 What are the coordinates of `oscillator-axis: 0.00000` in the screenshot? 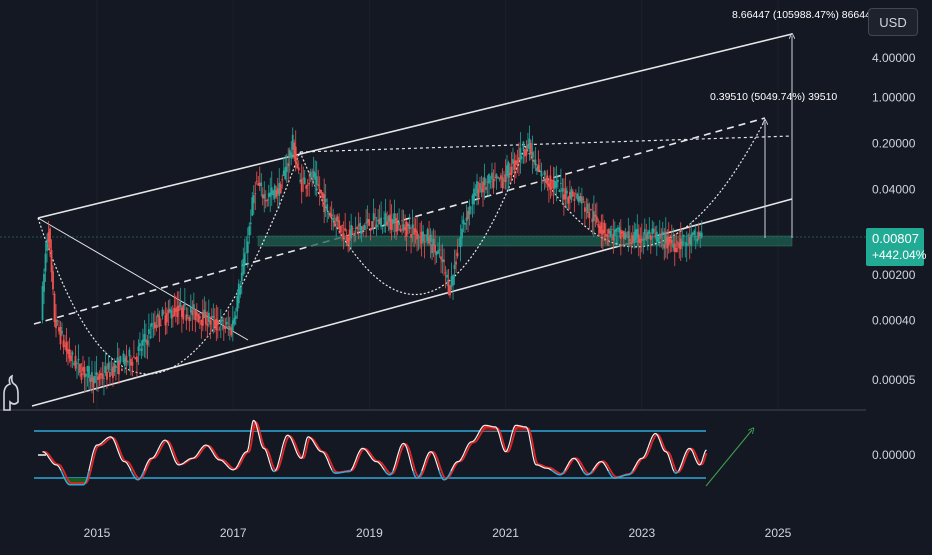 It's located at (894, 455).